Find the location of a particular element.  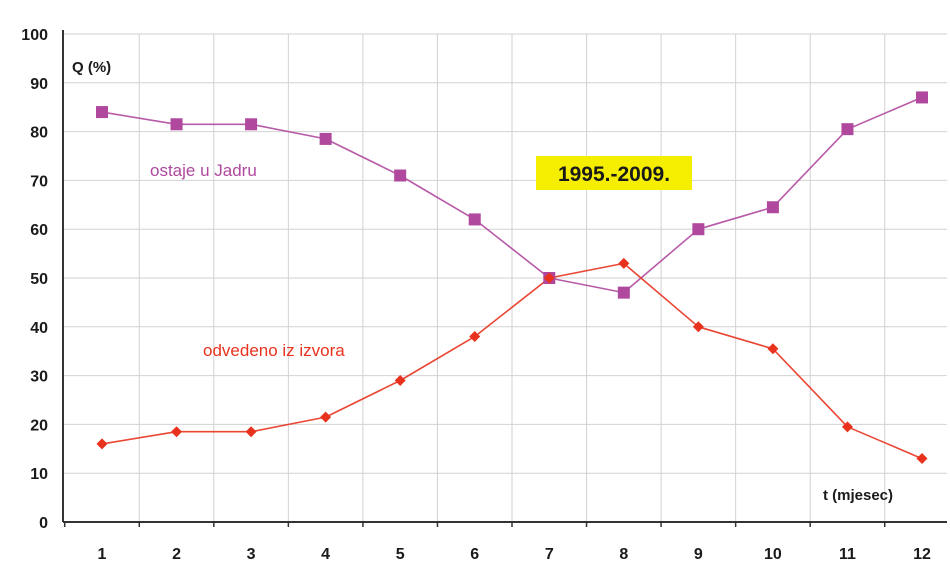

x-tick-label: 3 is located at coordinates (251, 554).